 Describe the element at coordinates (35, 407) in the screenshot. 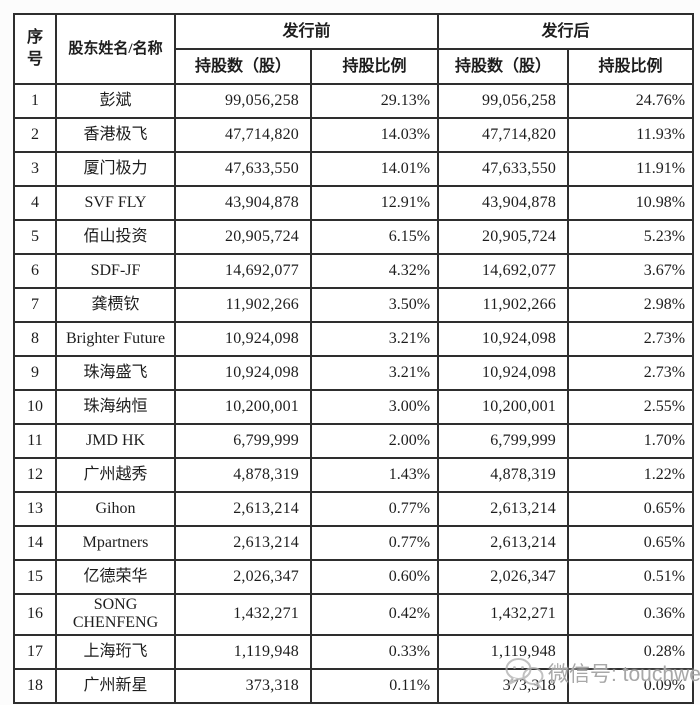

I see `cell-serial: 10` at that location.